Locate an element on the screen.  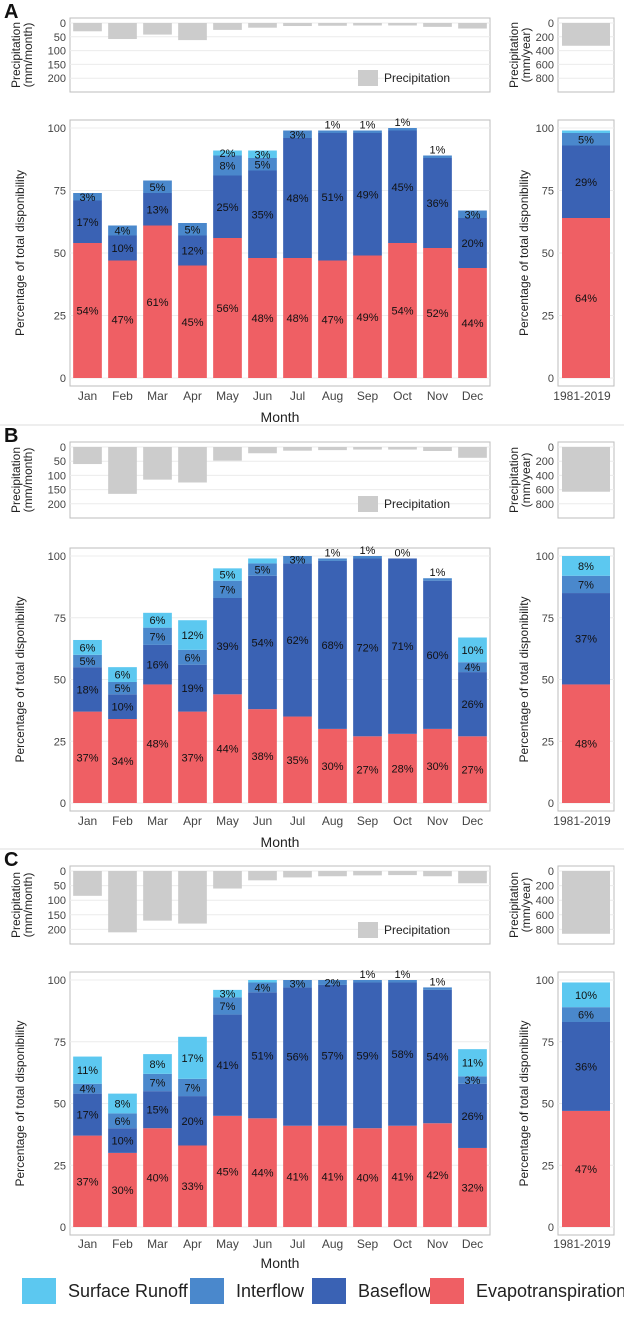
data-label: 59% is located at coordinates (367, 1056).